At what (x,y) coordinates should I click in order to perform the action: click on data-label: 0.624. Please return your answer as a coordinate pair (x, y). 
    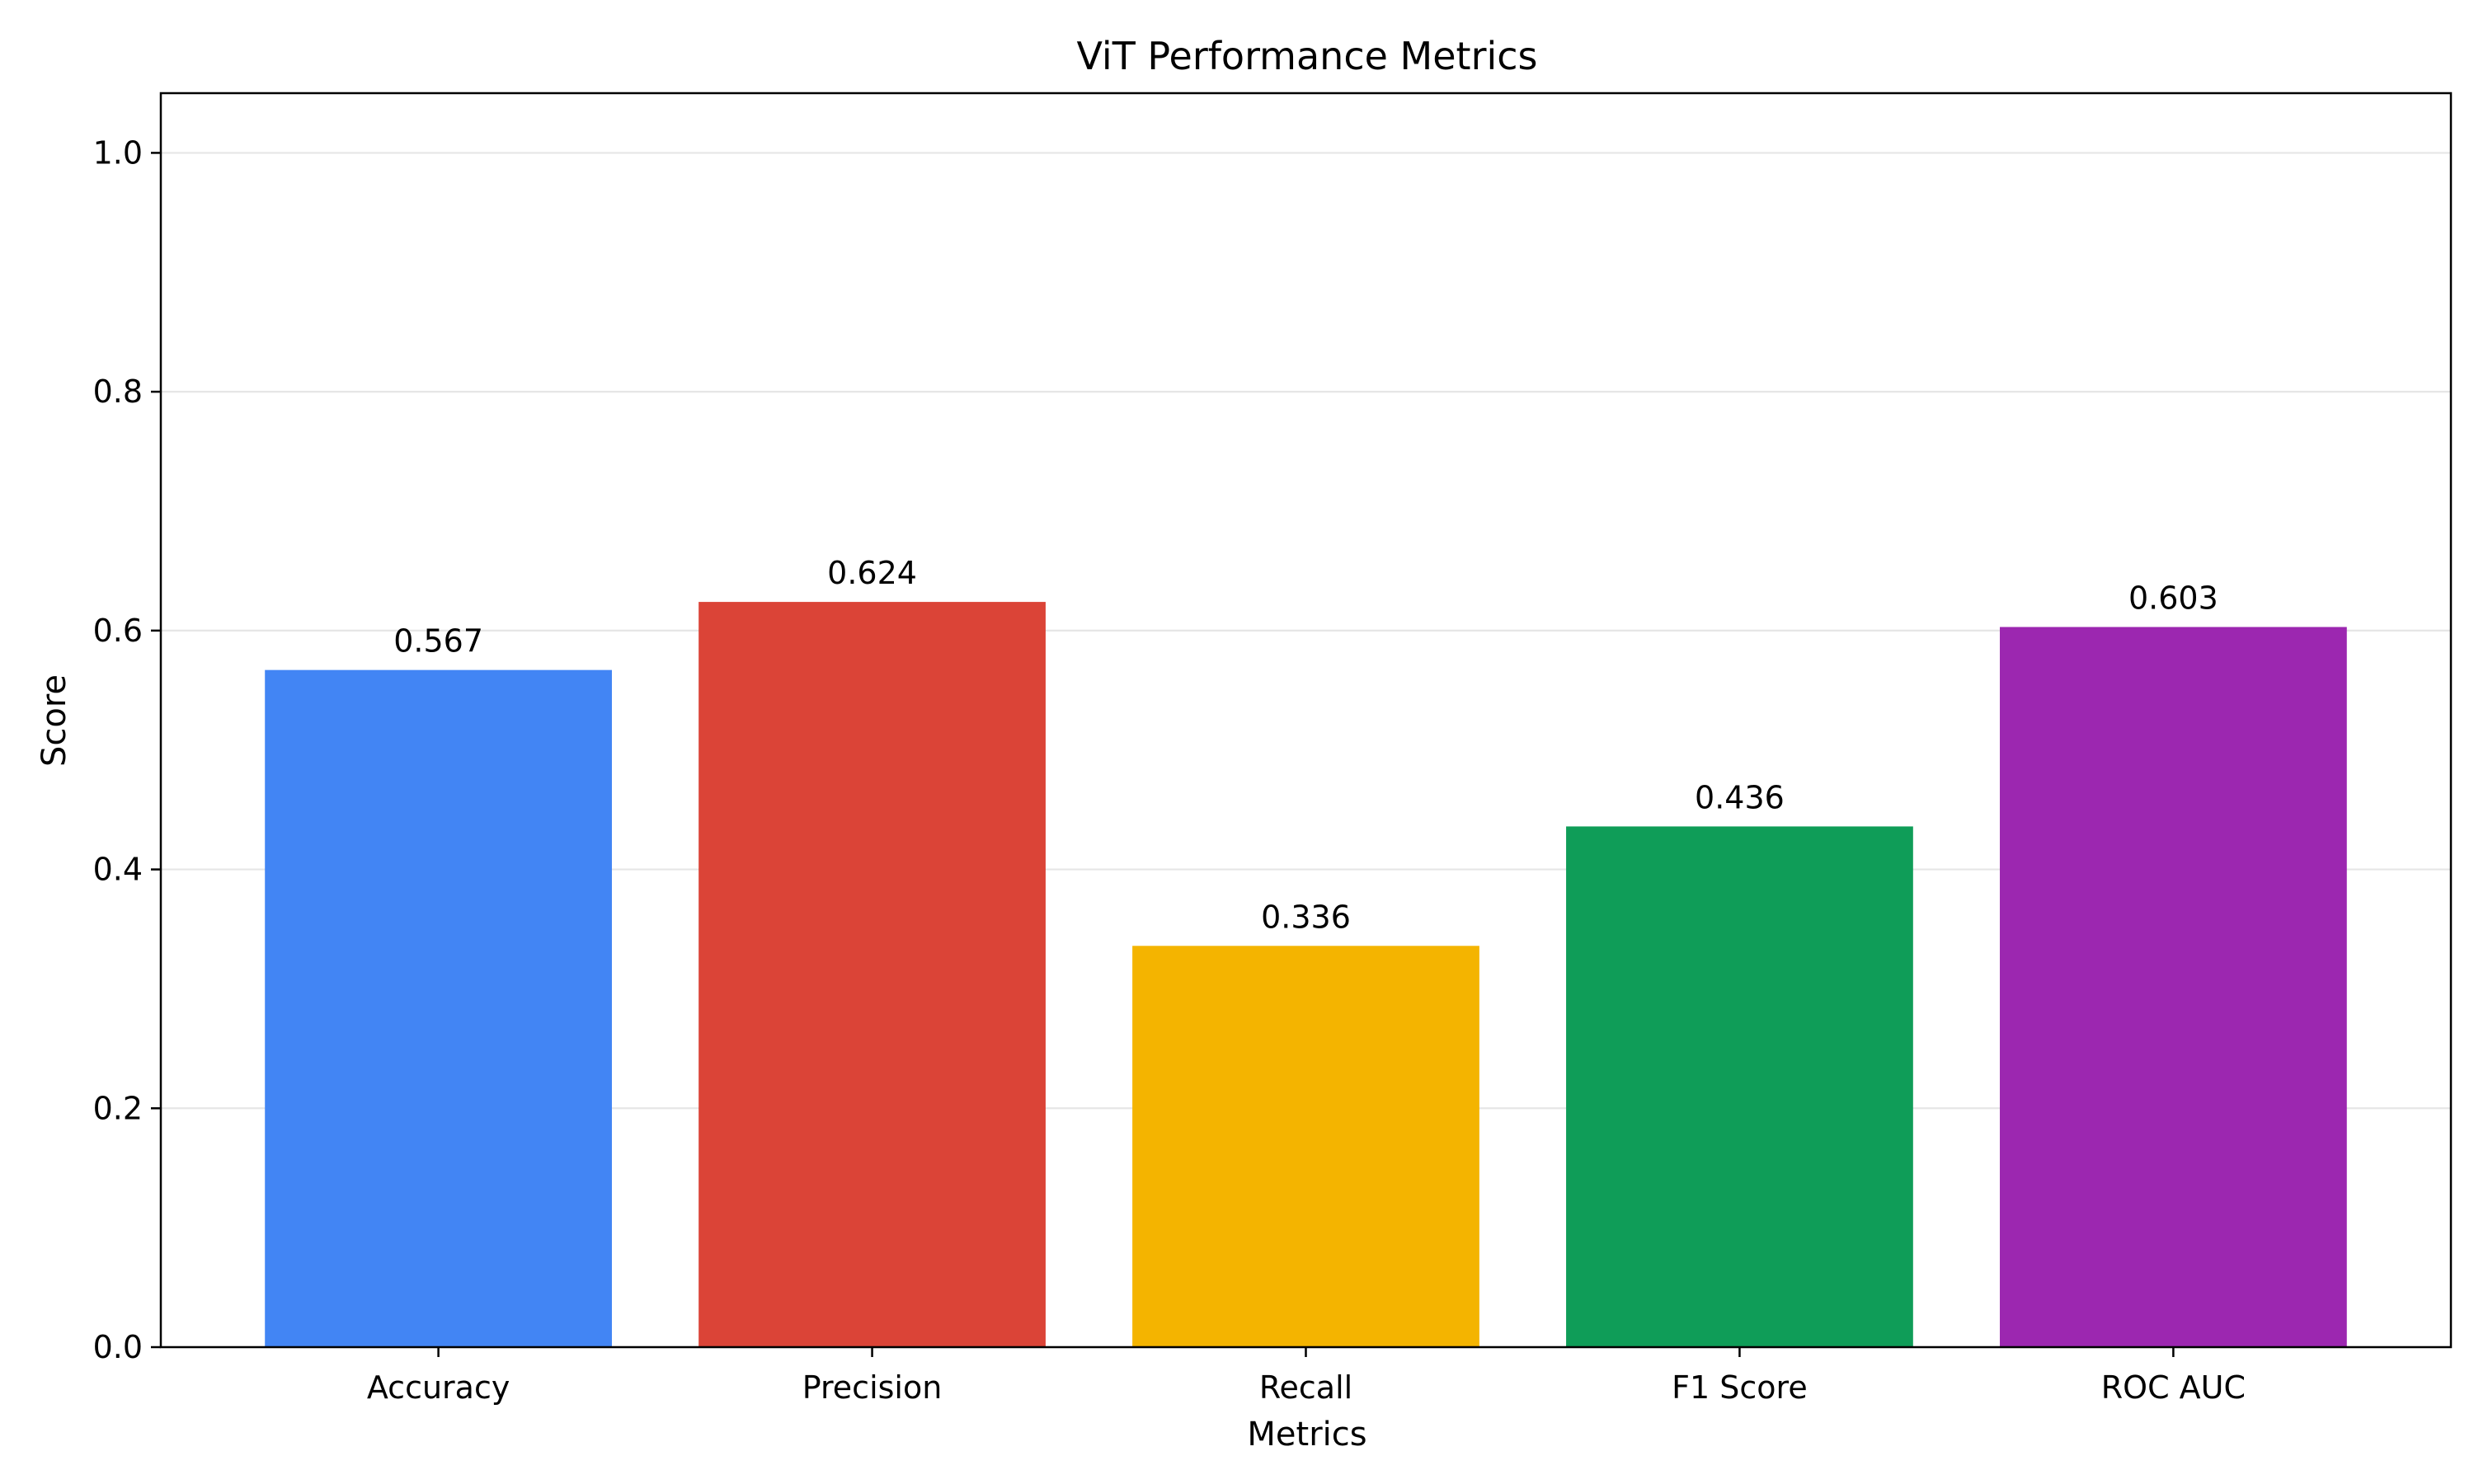
    Looking at the image, I should click on (872, 573).